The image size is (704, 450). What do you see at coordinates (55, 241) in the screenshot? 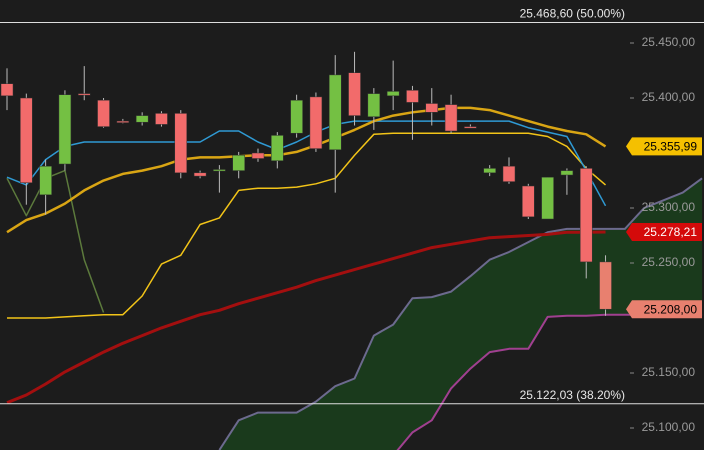
I see `indicator-line` at bounding box center [55, 241].